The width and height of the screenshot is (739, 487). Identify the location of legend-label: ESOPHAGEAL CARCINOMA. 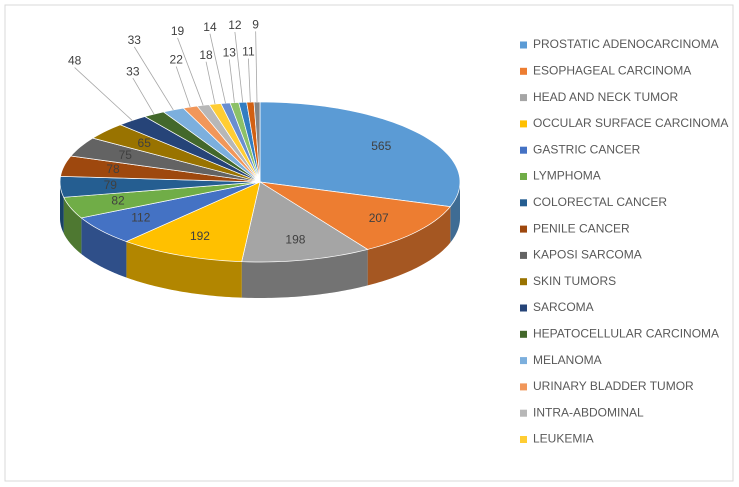
(612, 70).